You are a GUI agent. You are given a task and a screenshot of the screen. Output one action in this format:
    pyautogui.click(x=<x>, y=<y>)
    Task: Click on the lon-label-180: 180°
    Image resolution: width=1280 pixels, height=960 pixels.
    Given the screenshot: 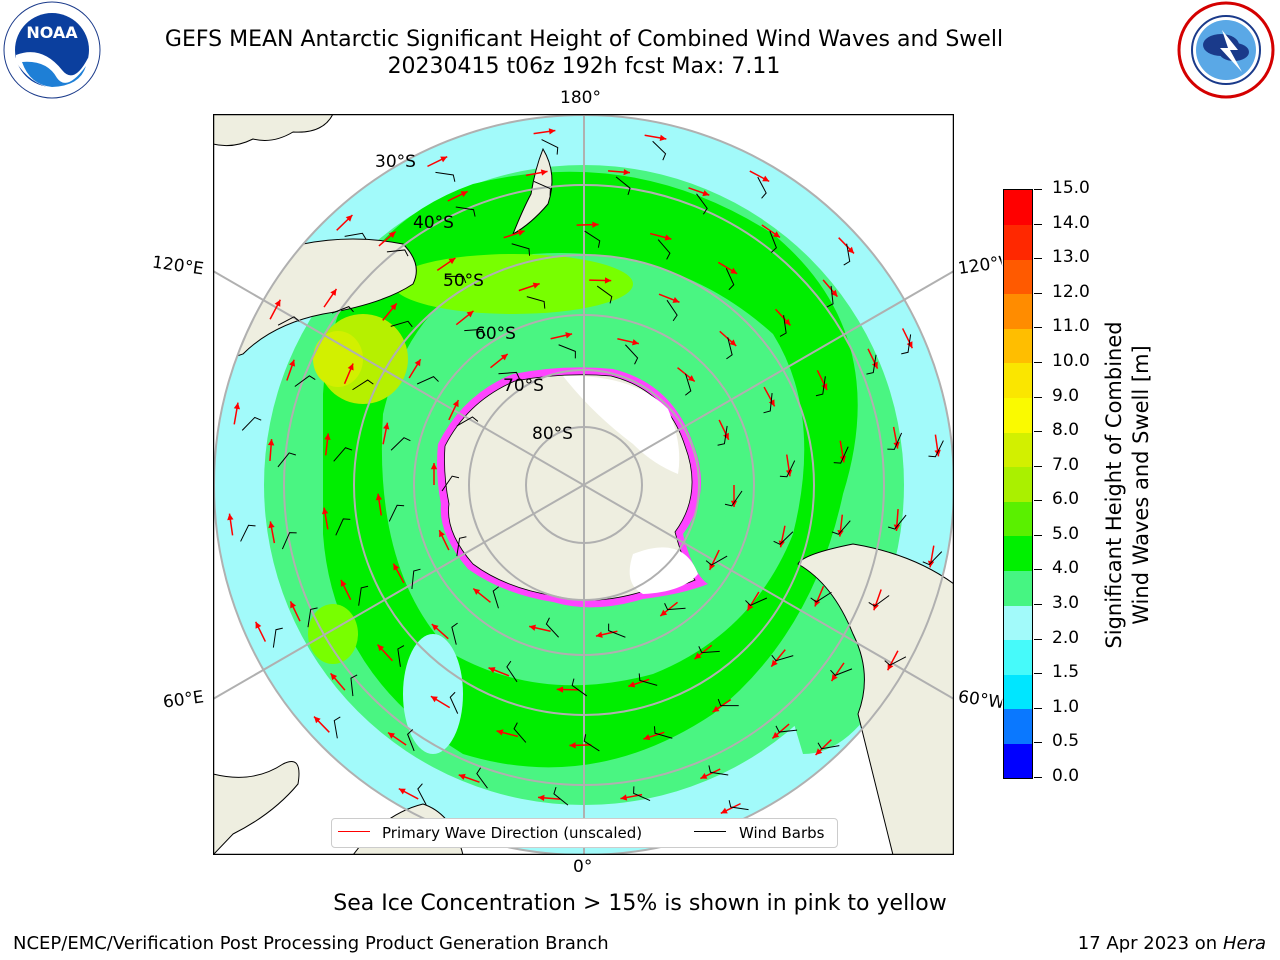 What is the action you would take?
    pyautogui.click(x=580, y=98)
    